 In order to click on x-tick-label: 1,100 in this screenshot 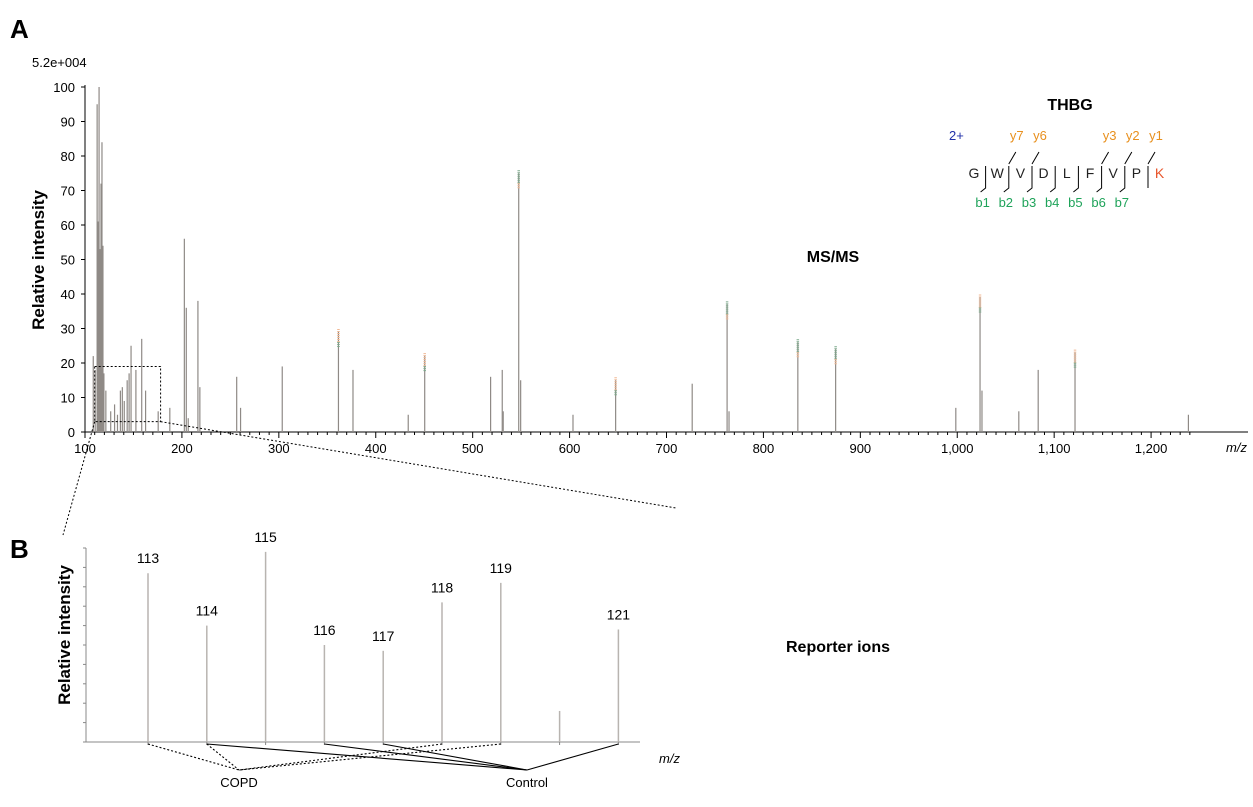, I will do `click(1054, 448)`.